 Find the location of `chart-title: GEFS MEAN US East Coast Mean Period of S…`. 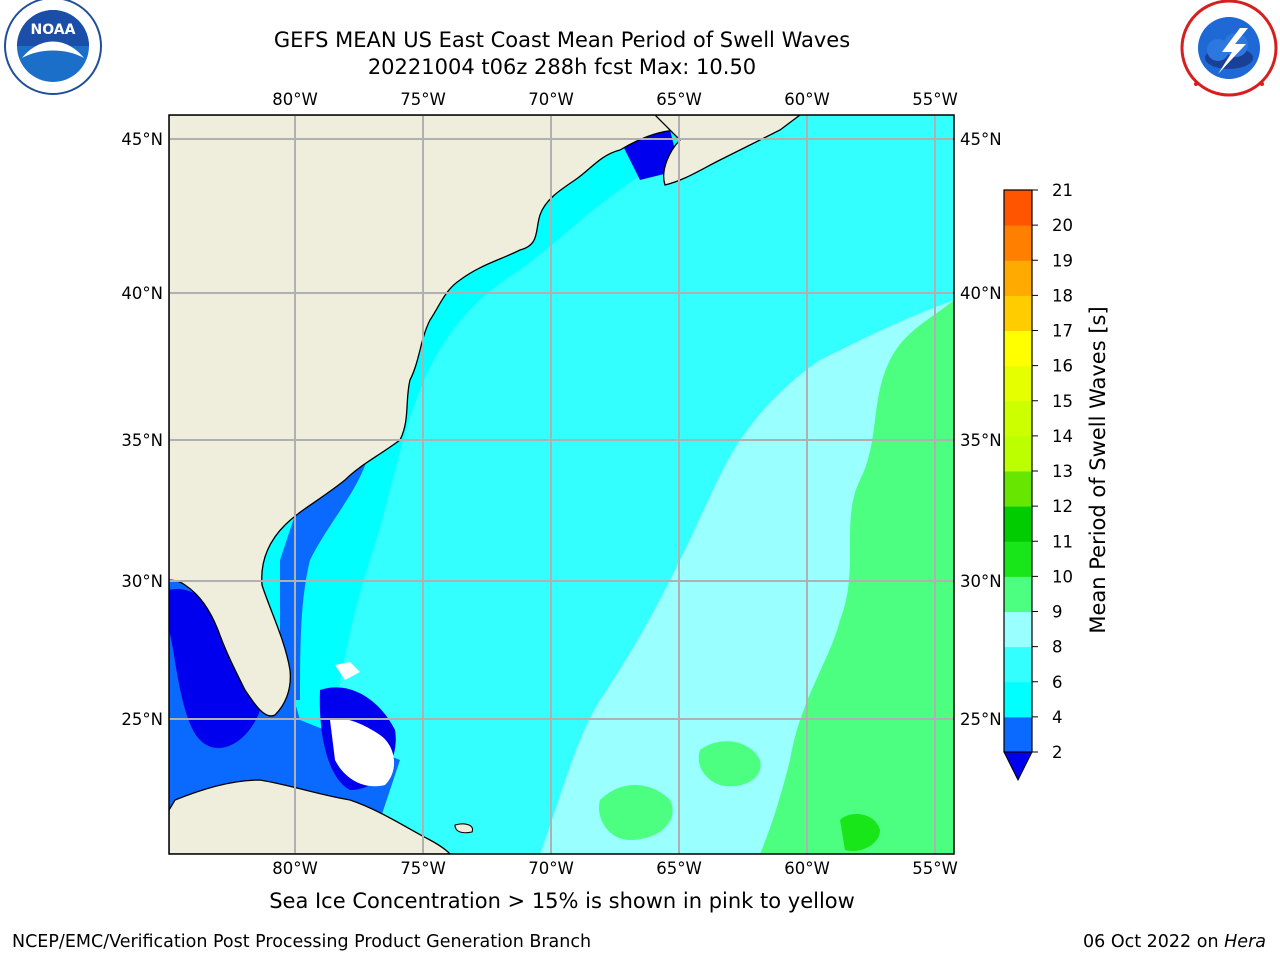

chart-title: GEFS MEAN US East Coast Mean Period of S… is located at coordinates (562, 40).